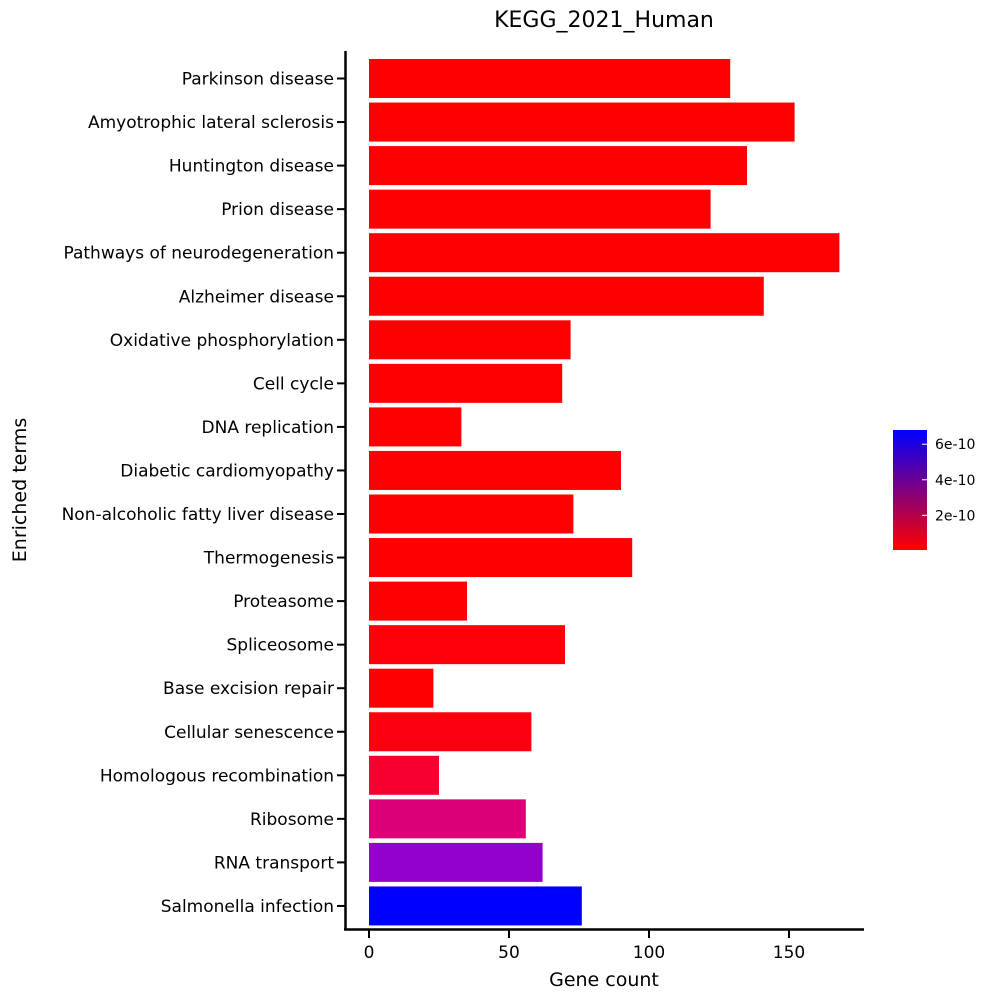 The height and width of the screenshot is (1000, 1000). I want to click on chart-title: KEGG_2021_Human, so click(604, 20).